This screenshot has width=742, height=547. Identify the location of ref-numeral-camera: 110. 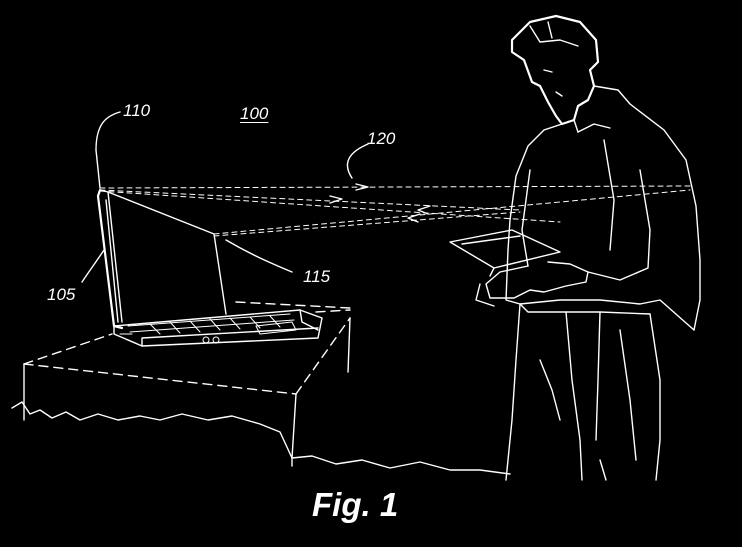
(136, 110).